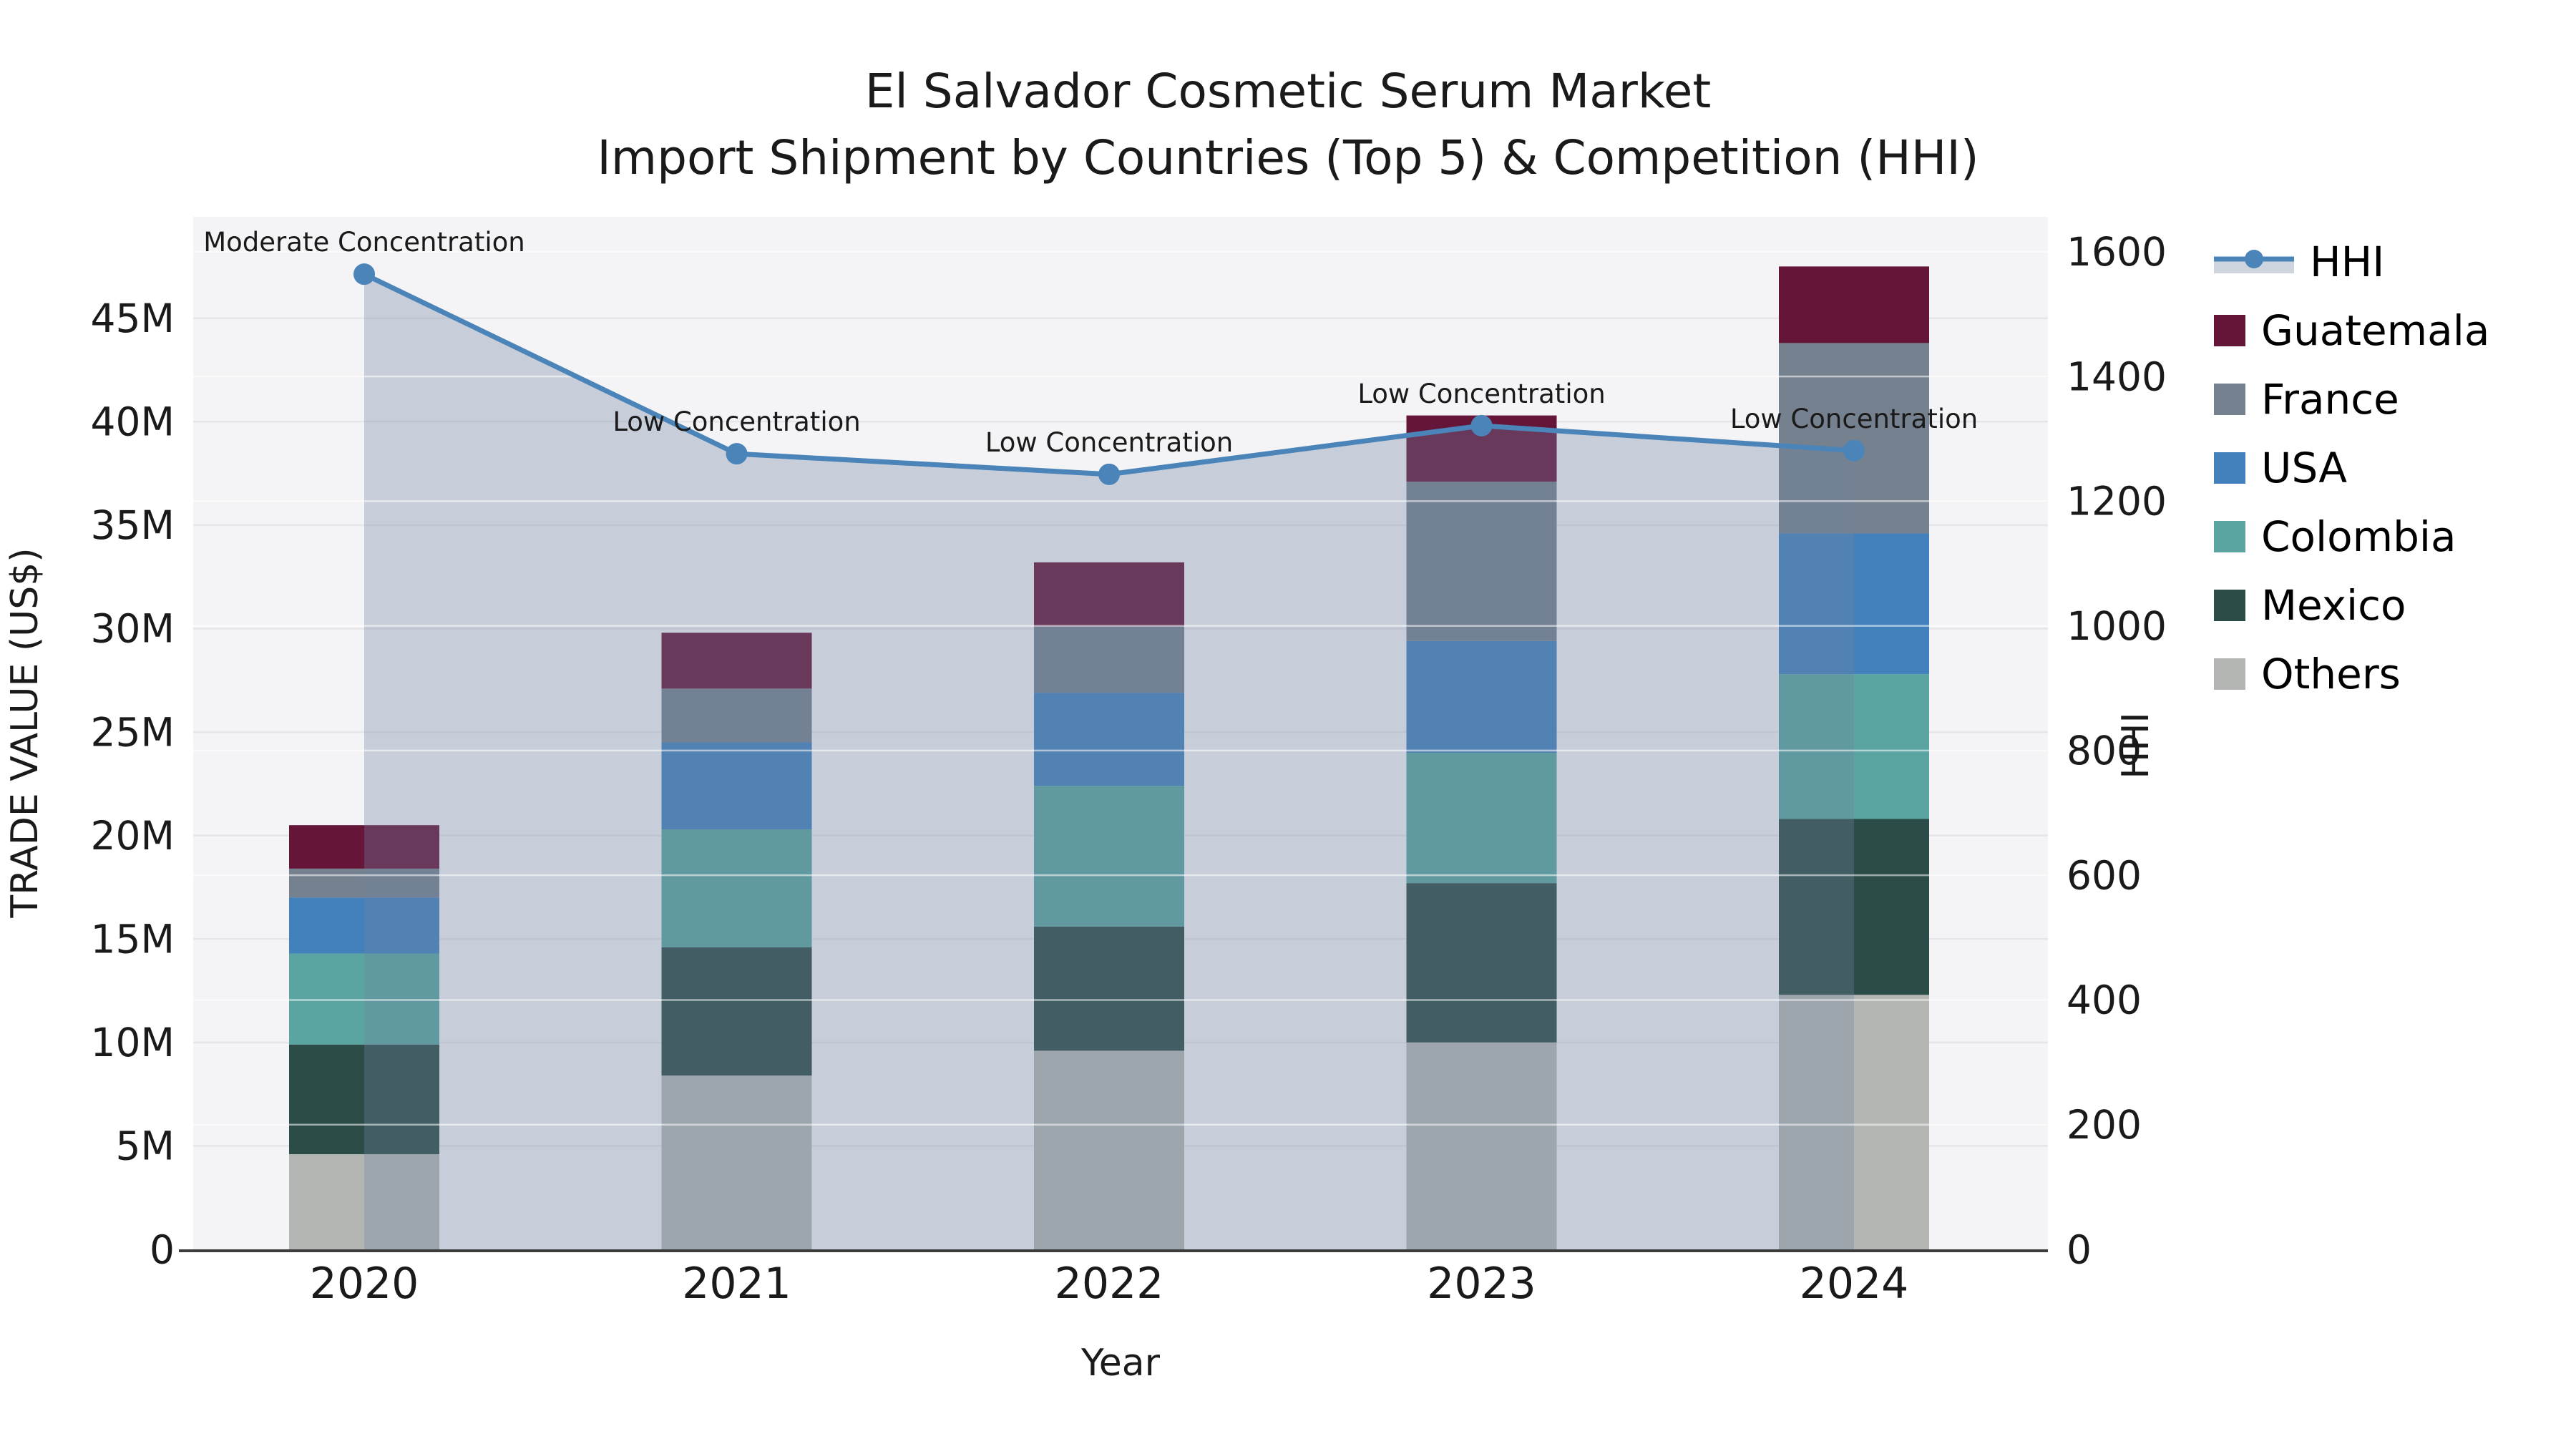 Image resolution: width=2576 pixels, height=1449 pixels. What do you see at coordinates (1481, 1284) in the screenshot?
I see `x-tick-2023: 2023` at bounding box center [1481, 1284].